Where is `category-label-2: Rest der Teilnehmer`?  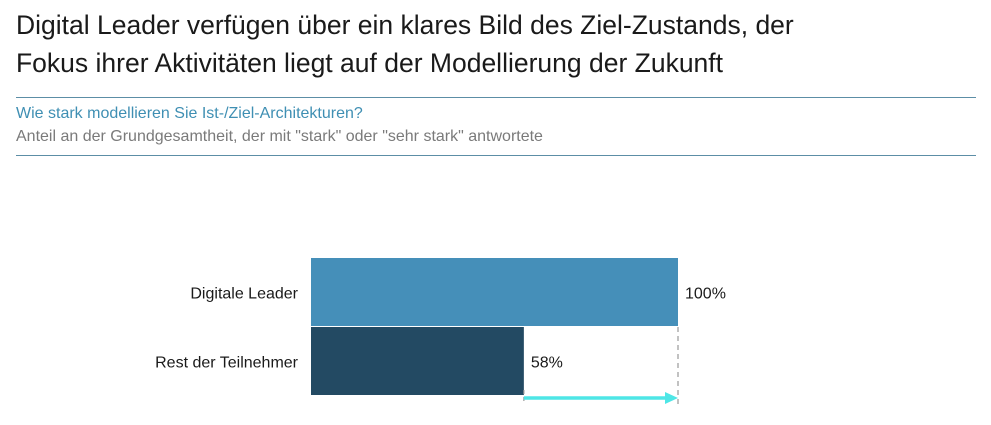 category-label-2: Rest der Teilnehmer is located at coordinates (227, 363).